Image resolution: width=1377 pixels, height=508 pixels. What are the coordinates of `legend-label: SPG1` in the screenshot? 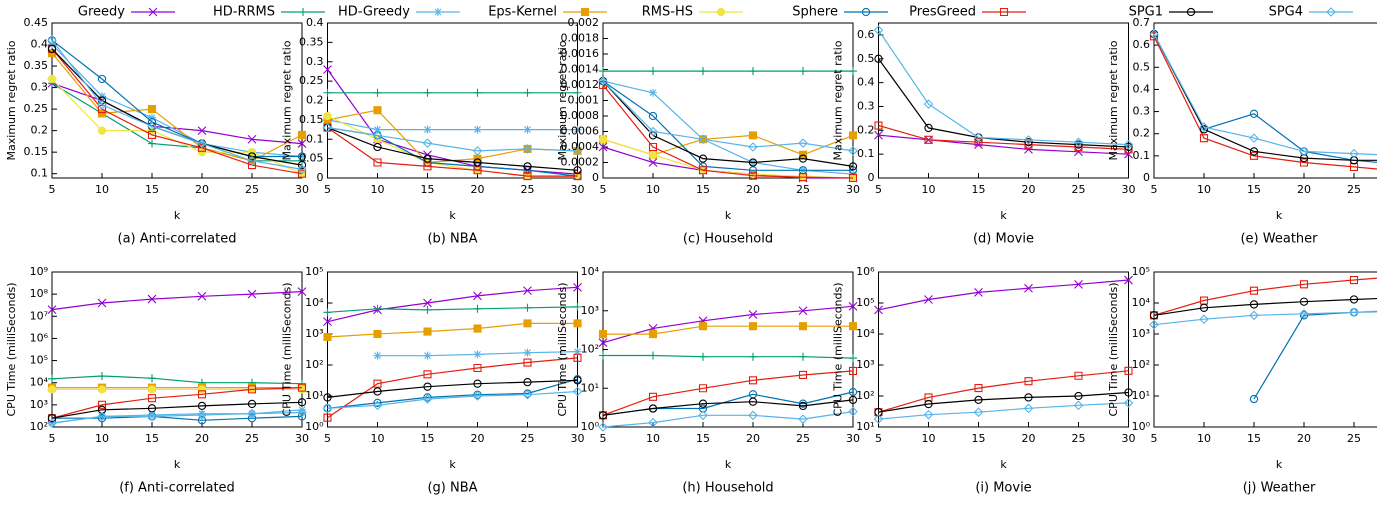 It's located at (1146, 12).